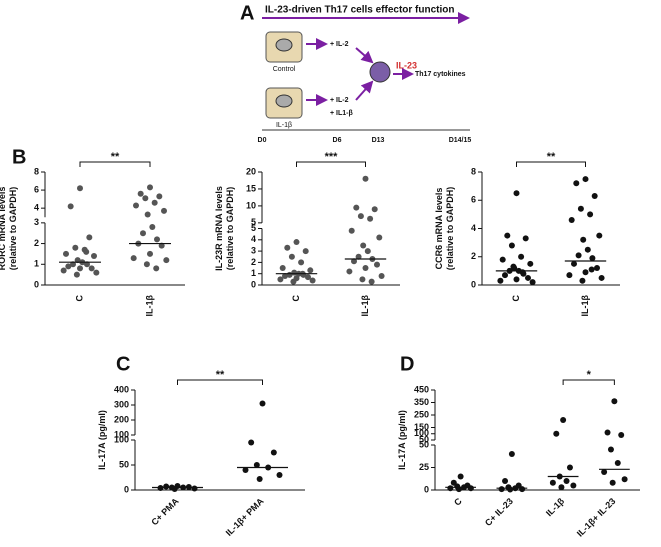  I want to click on timeline-label: D13, so click(378, 140).